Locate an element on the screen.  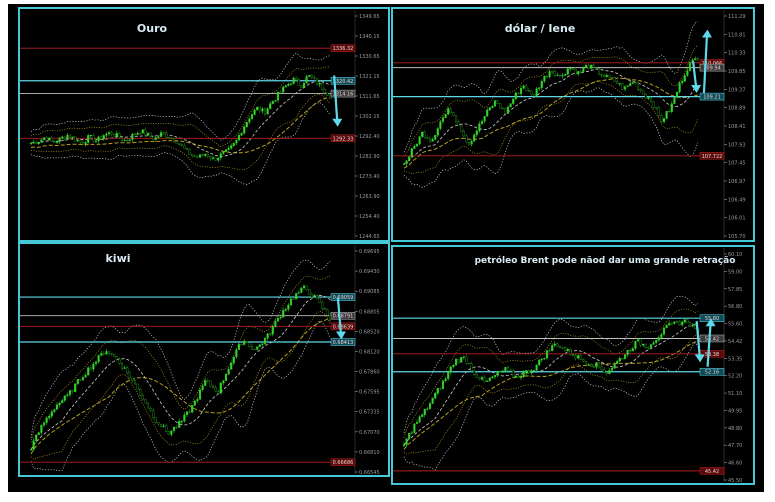
gold-y-tick-label: 1254.40 is located at coordinates (369, 217).